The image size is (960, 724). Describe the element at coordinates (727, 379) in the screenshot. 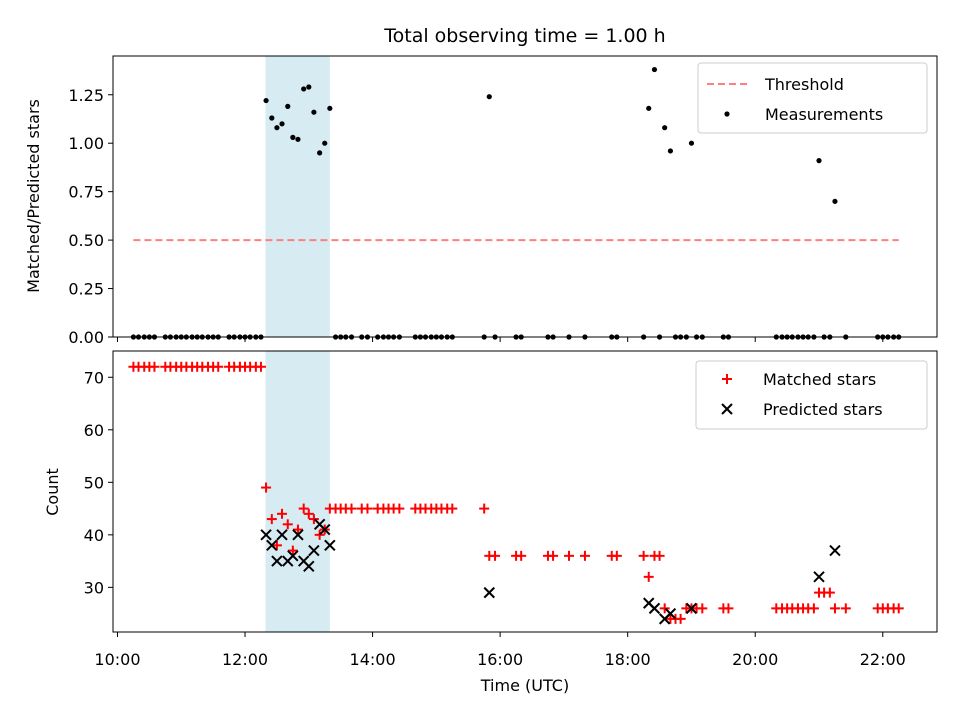

I see `legend-matched-marker` at that location.